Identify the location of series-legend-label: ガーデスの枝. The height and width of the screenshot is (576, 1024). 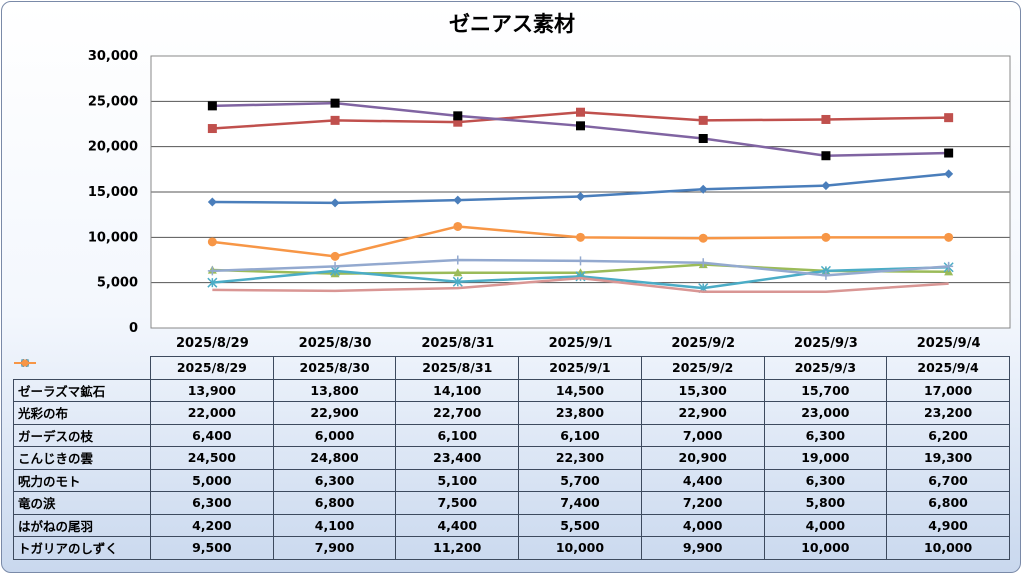
(82, 403).